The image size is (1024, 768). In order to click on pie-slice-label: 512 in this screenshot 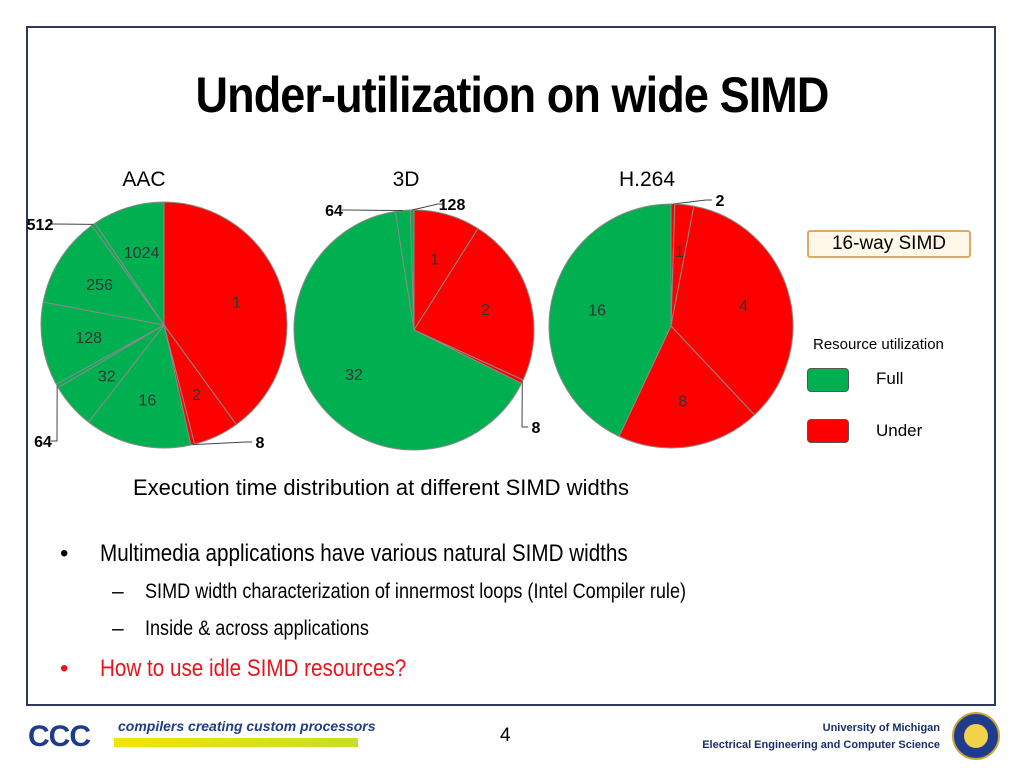, I will do `click(40, 225)`.